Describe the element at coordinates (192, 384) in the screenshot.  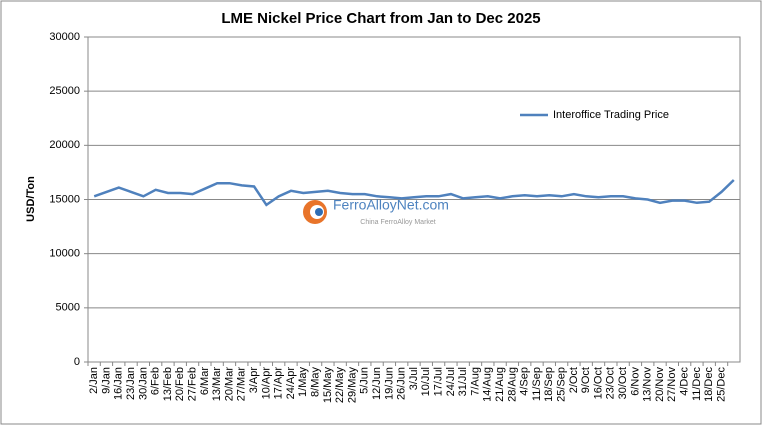
I see `x-tick-label: 27/Feb` at that location.